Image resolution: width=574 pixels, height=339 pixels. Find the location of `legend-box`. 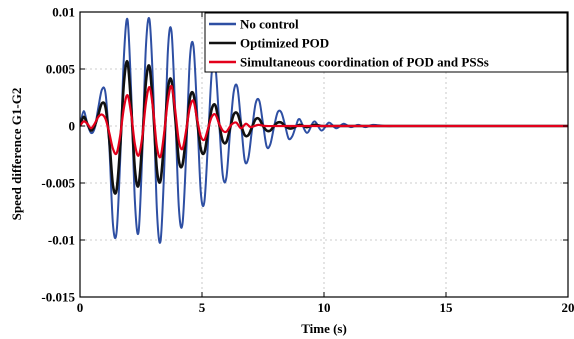

legend-box is located at coordinates (386, 42).